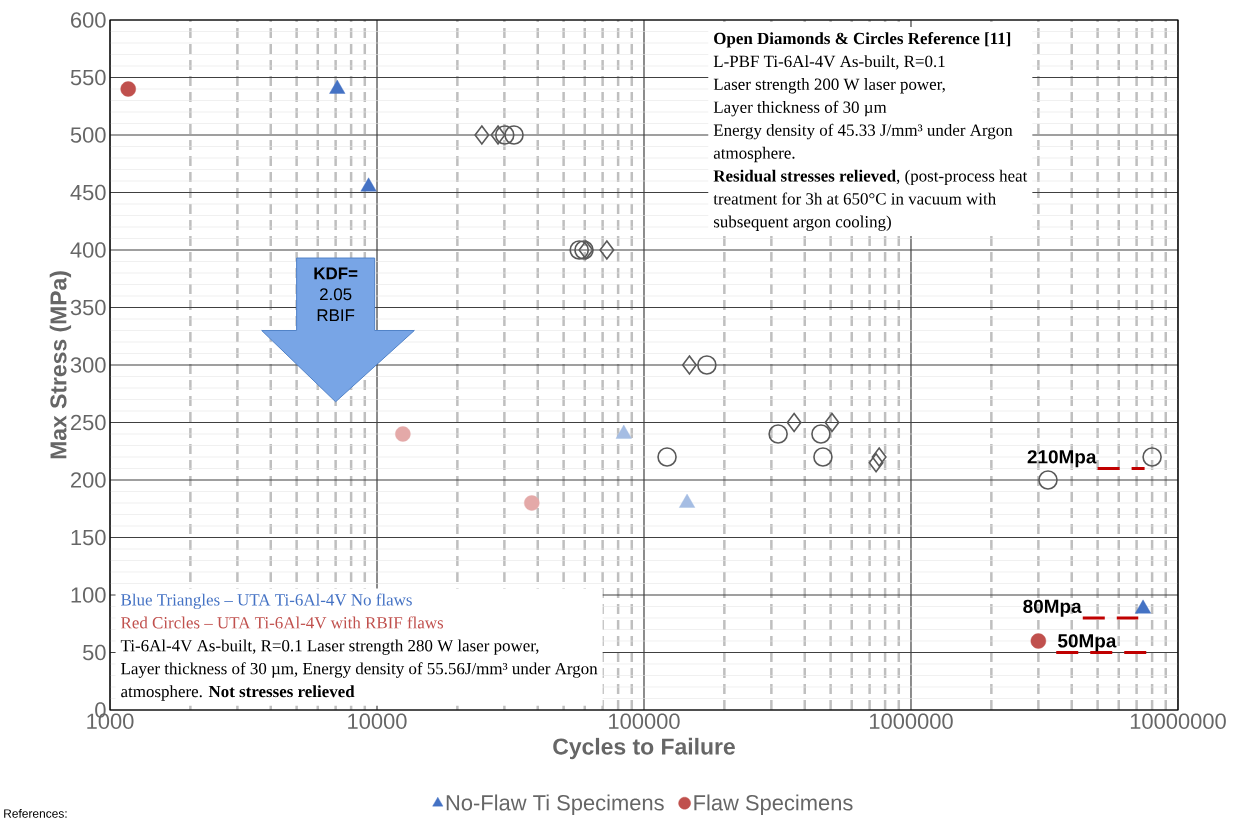 This screenshot has width=1247, height=820. What do you see at coordinates (854, 198) in the screenshot?
I see `annotation: treatment for 3h at 650°C in vacuum with` at bounding box center [854, 198].